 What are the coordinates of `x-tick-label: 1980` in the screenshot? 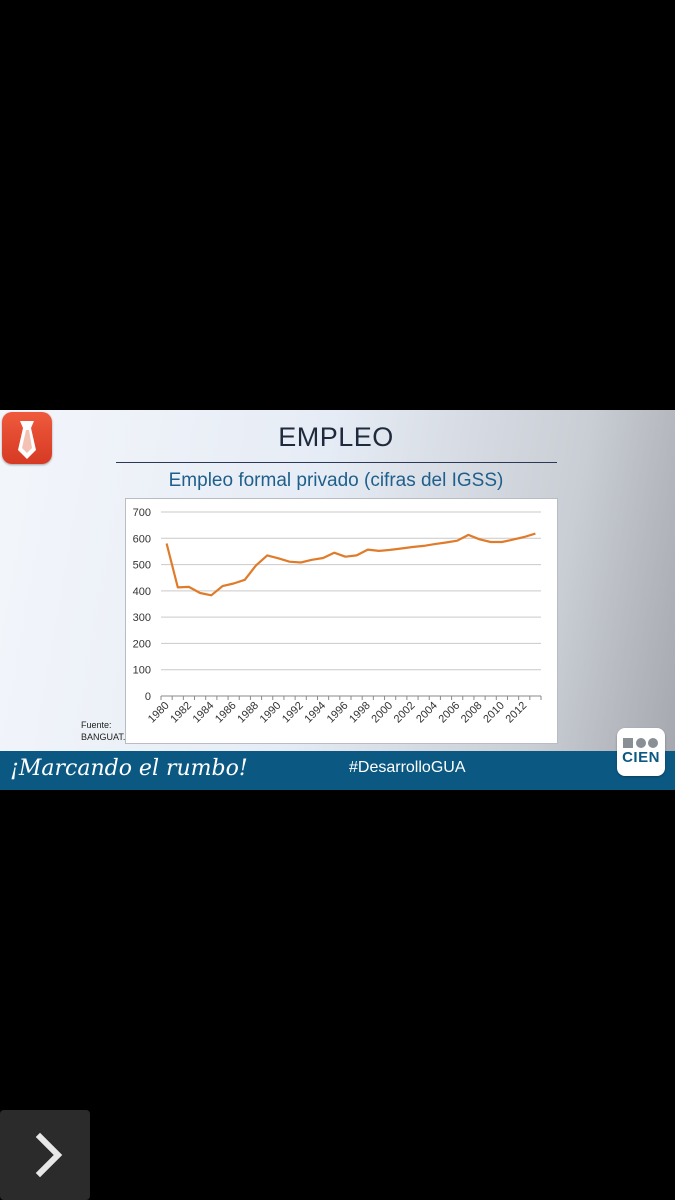 It's located at (159, 713).